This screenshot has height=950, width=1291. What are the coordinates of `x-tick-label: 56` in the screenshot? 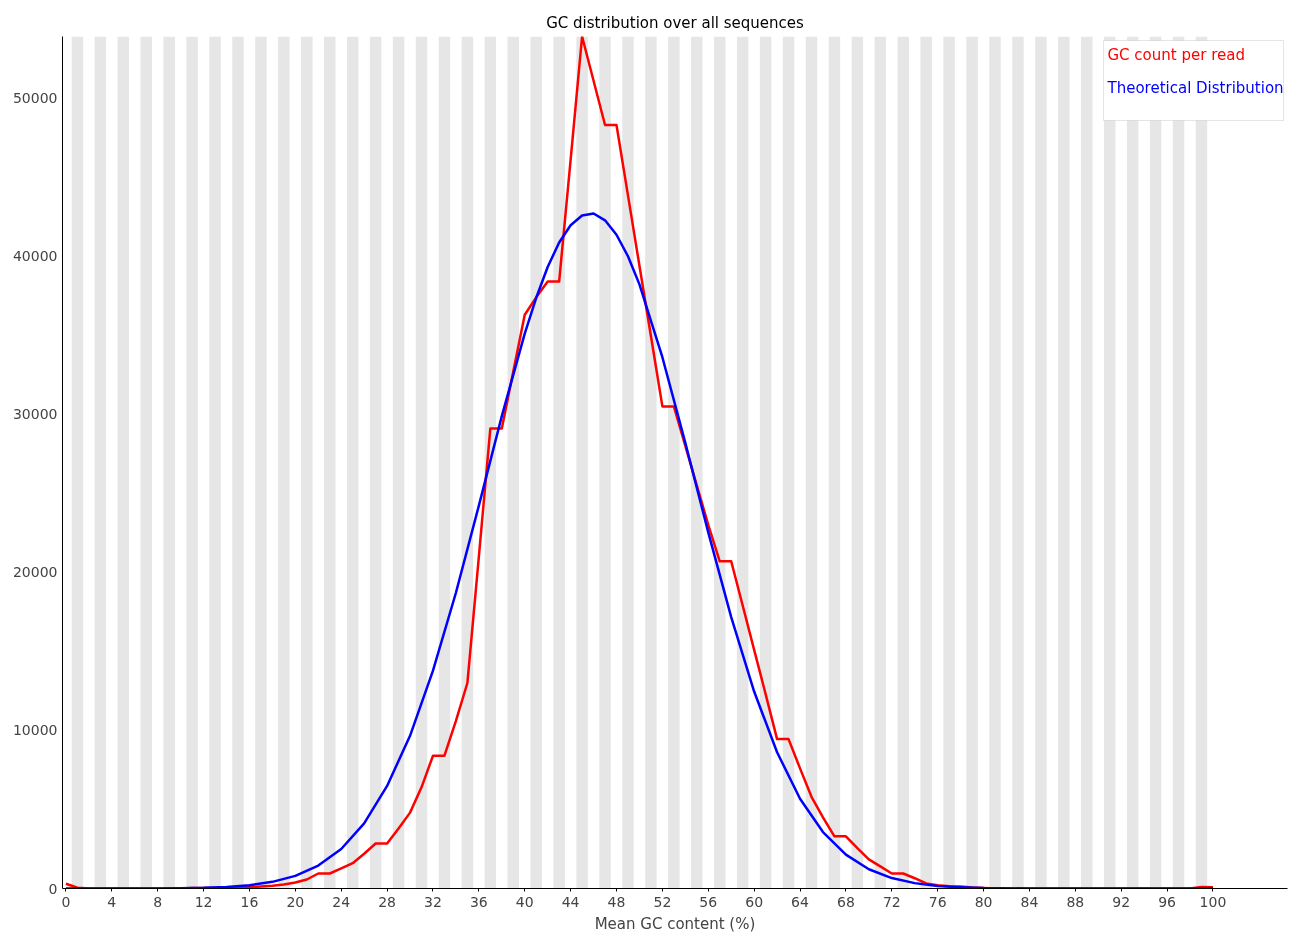 It's located at (708, 901).